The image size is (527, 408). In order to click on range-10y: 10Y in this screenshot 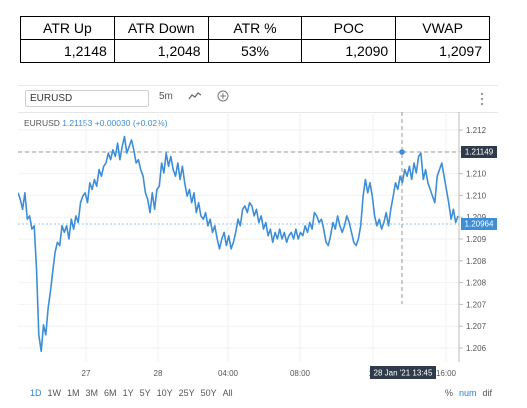, I will do `click(164, 393)`.